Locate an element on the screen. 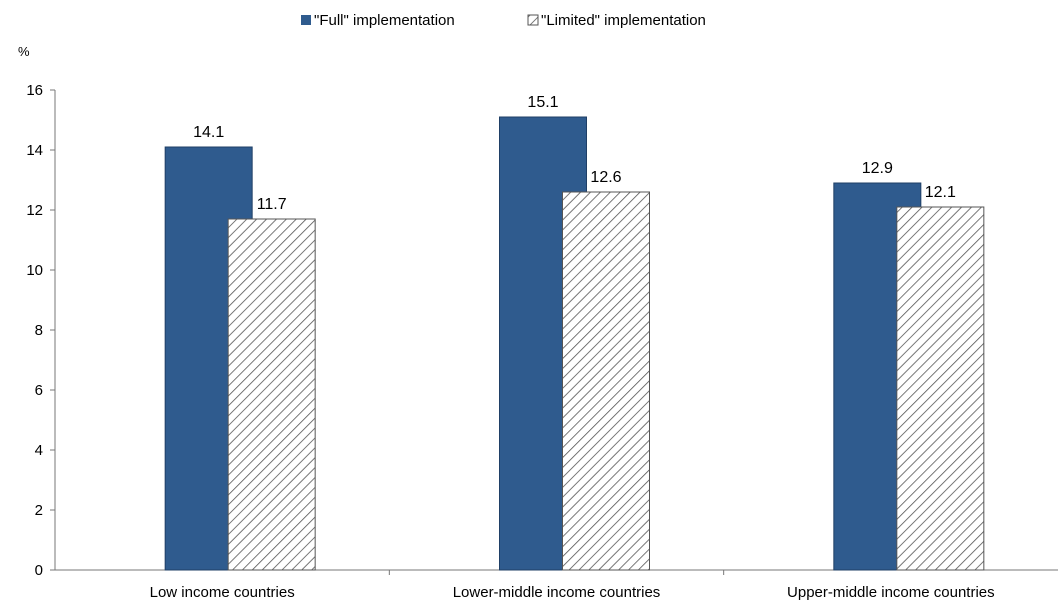 The image size is (1060, 606). legend-item-full: "Full" implementation is located at coordinates (378, 20).